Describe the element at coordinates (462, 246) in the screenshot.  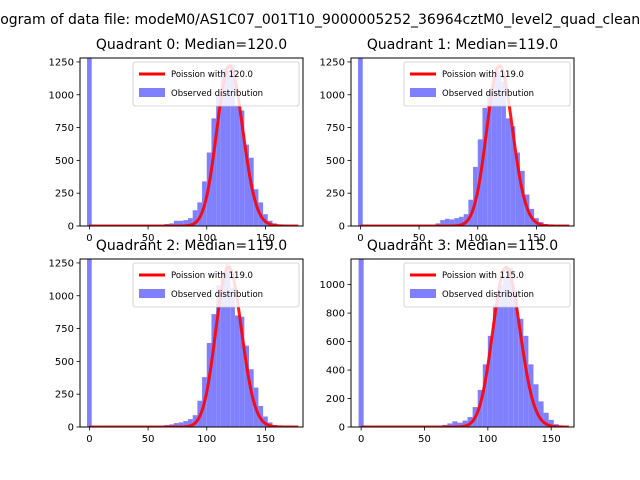
I see `panel-title: Quadrant 3: Median=115.0` at that location.